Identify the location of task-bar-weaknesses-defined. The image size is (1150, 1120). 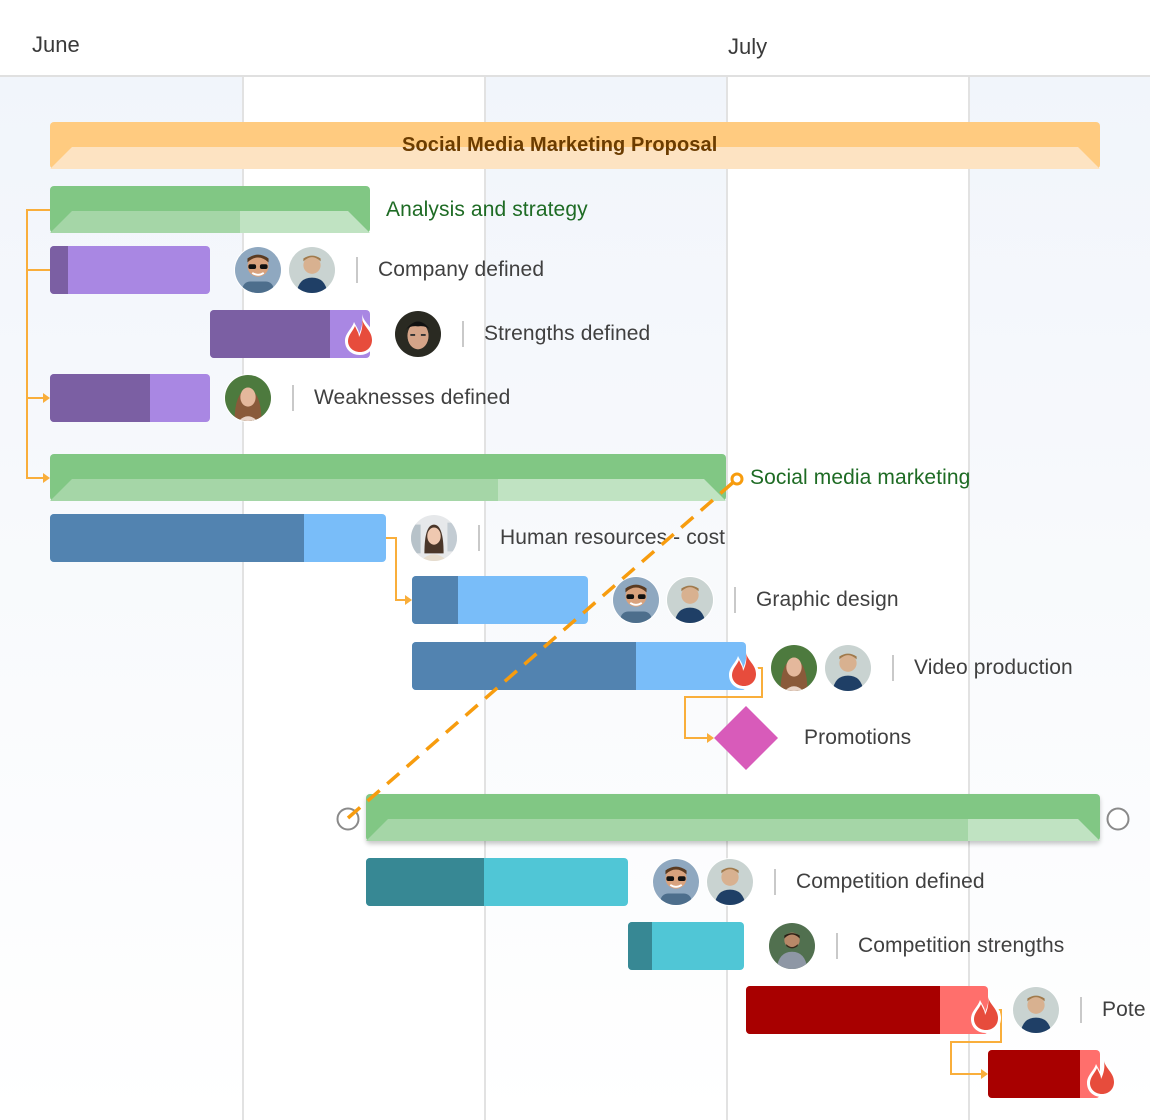
(130, 398).